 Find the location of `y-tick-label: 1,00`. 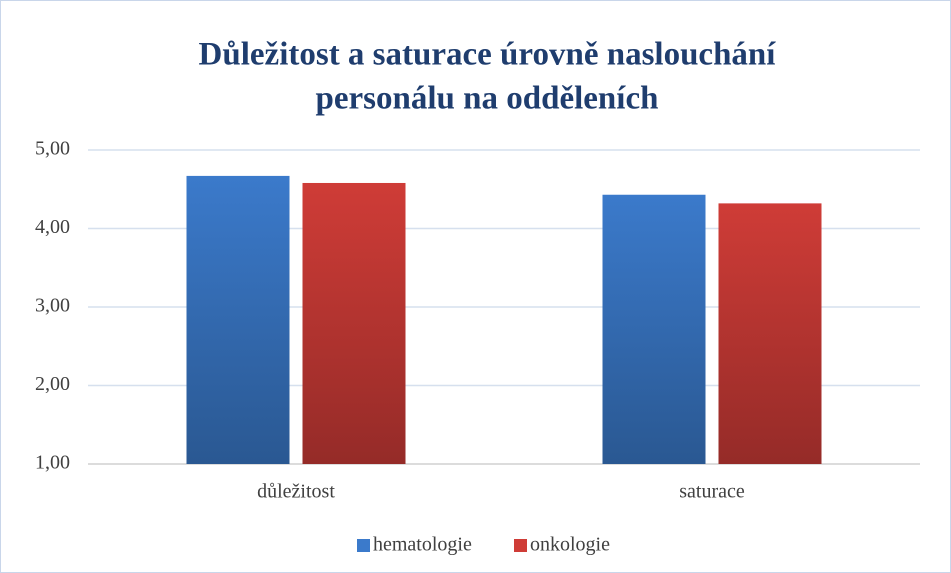

y-tick-label: 1,00 is located at coordinates (52, 463).